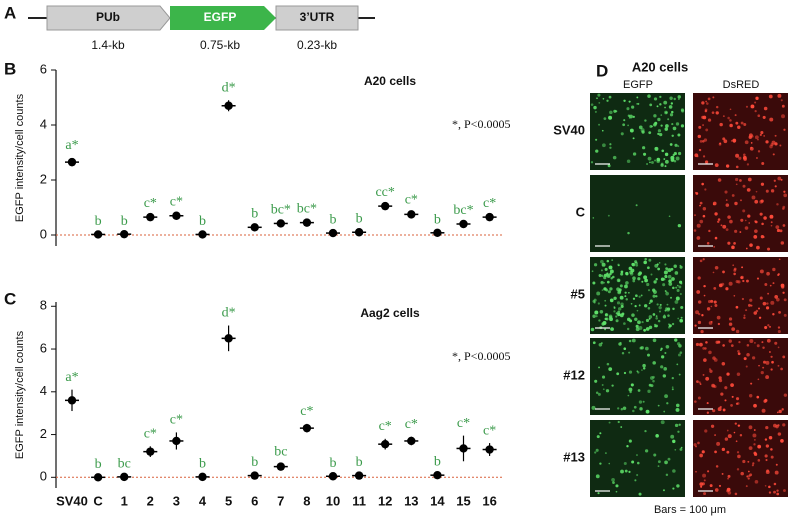  What do you see at coordinates (637, 376) in the screenshot?
I see `micrograph` at bounding box center [637, 376].